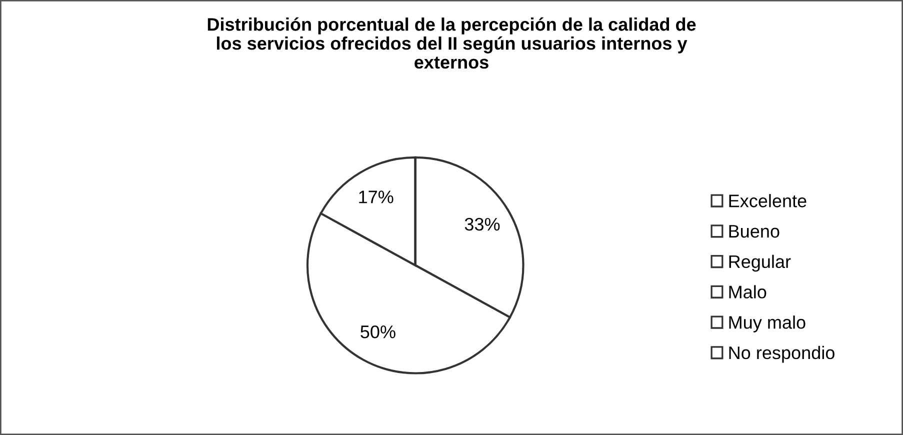 The image size is (903, 435). What do you see at coordinates (376, 197) in the screenshot?
I see `data-label: 17%` at bounding box center [376, 197].